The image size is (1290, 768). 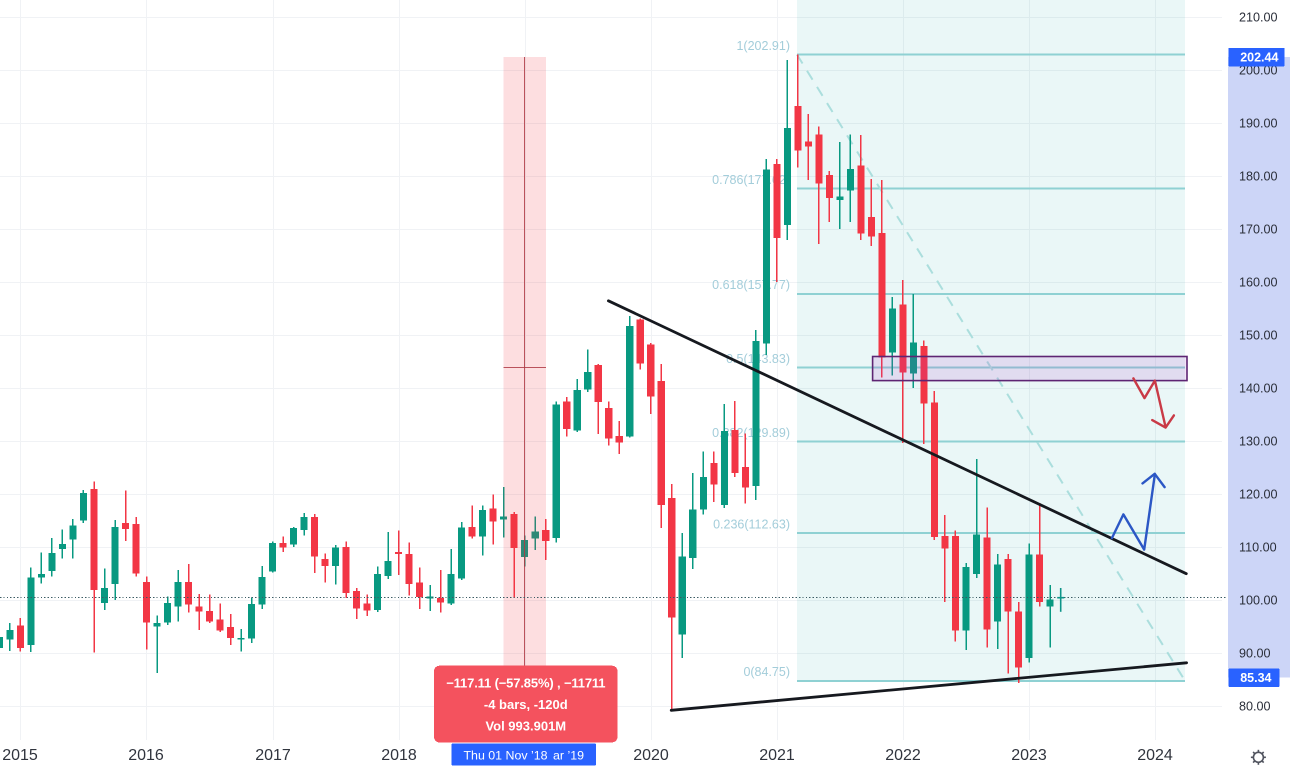 What do you see at coordinates (568, 756) in the screenshot?
I see `svg-text: ar ’19` at bounding box center [568, 756].